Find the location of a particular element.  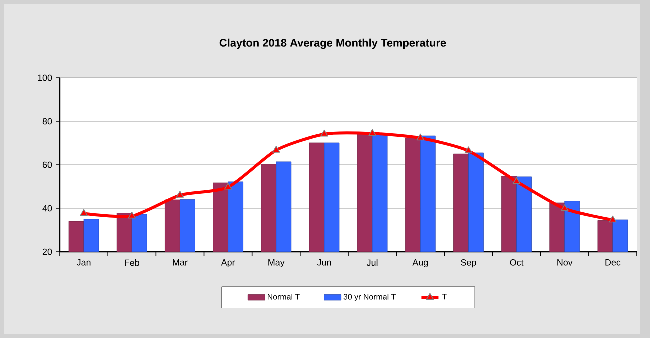

y-tick-label: 80 is located at coordinates (47, 121).